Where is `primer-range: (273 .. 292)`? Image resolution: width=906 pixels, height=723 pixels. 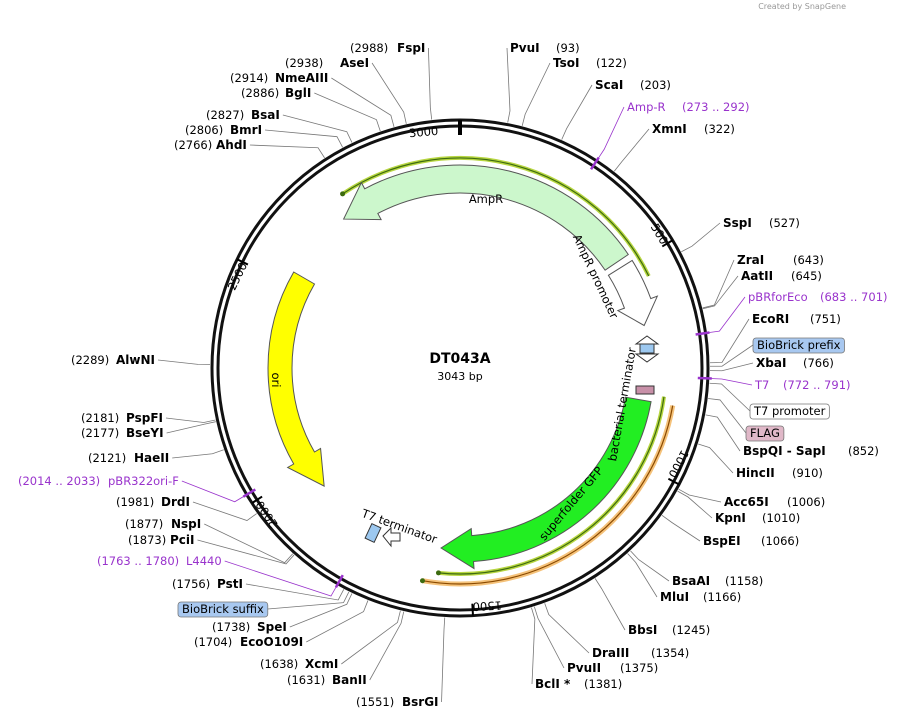
primer-range: (273 .. 292) is located at coordinates (716, 107).